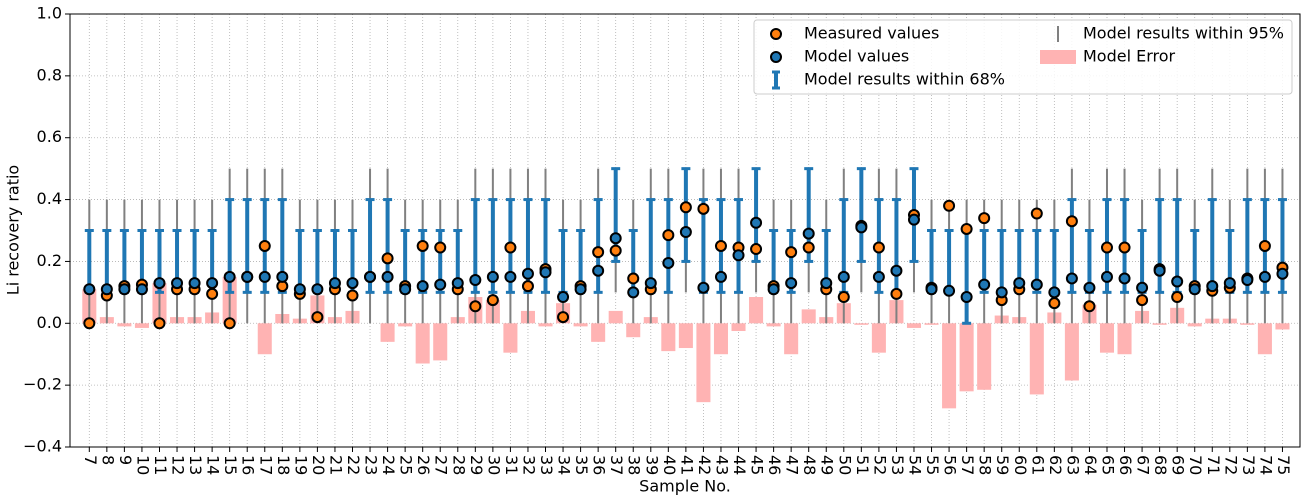  Describe the element at coordinates (546, 465) in the screenshot. I see `x-tick-label: 33` at that location.